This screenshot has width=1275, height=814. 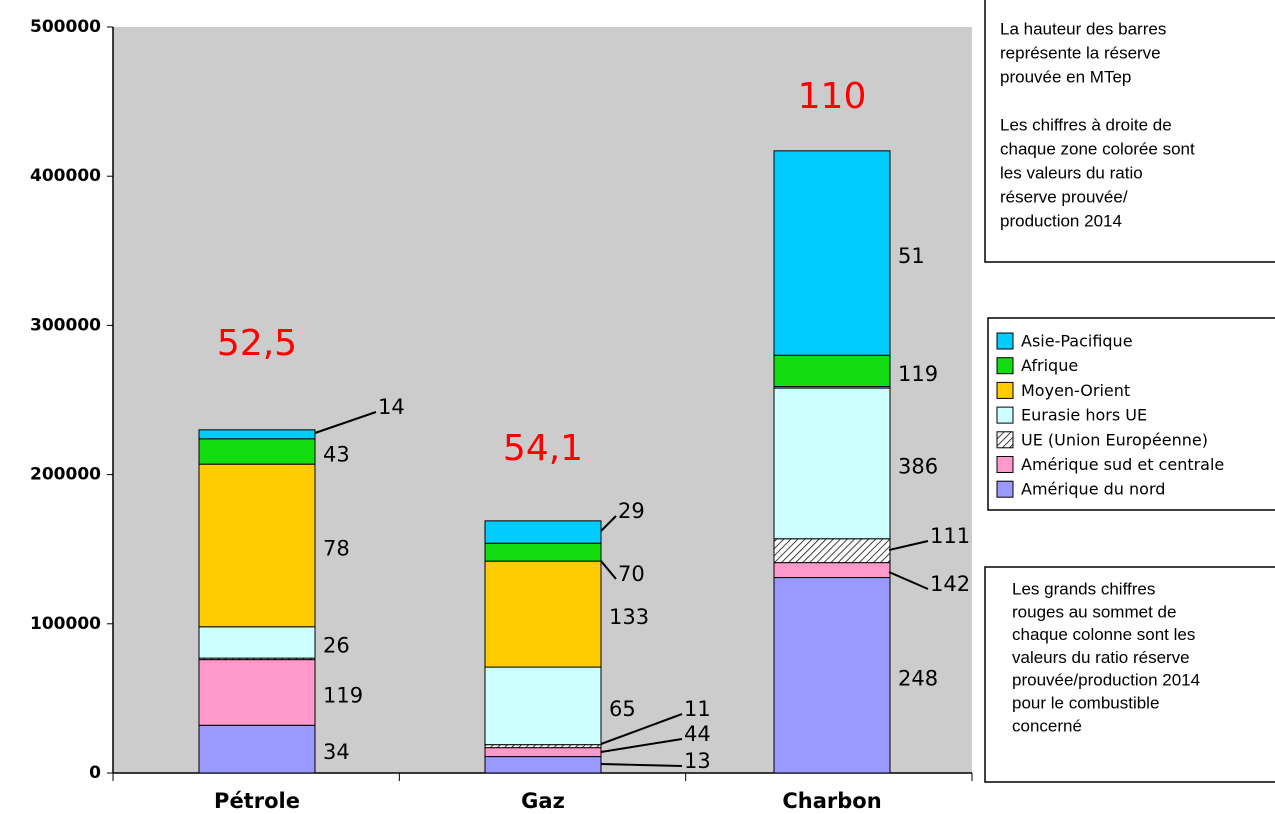 I want to click on ratio-label: 13, so click(x=697, y=761).